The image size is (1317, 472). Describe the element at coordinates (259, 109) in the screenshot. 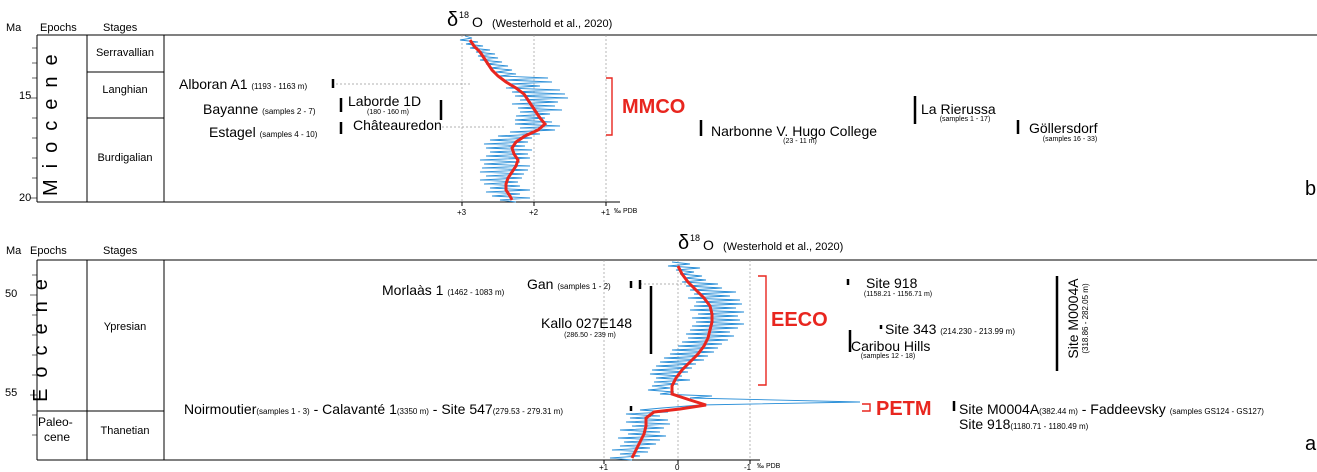

I see `site-bayanne: Bayanne (samples 2 - 7)` at that location.